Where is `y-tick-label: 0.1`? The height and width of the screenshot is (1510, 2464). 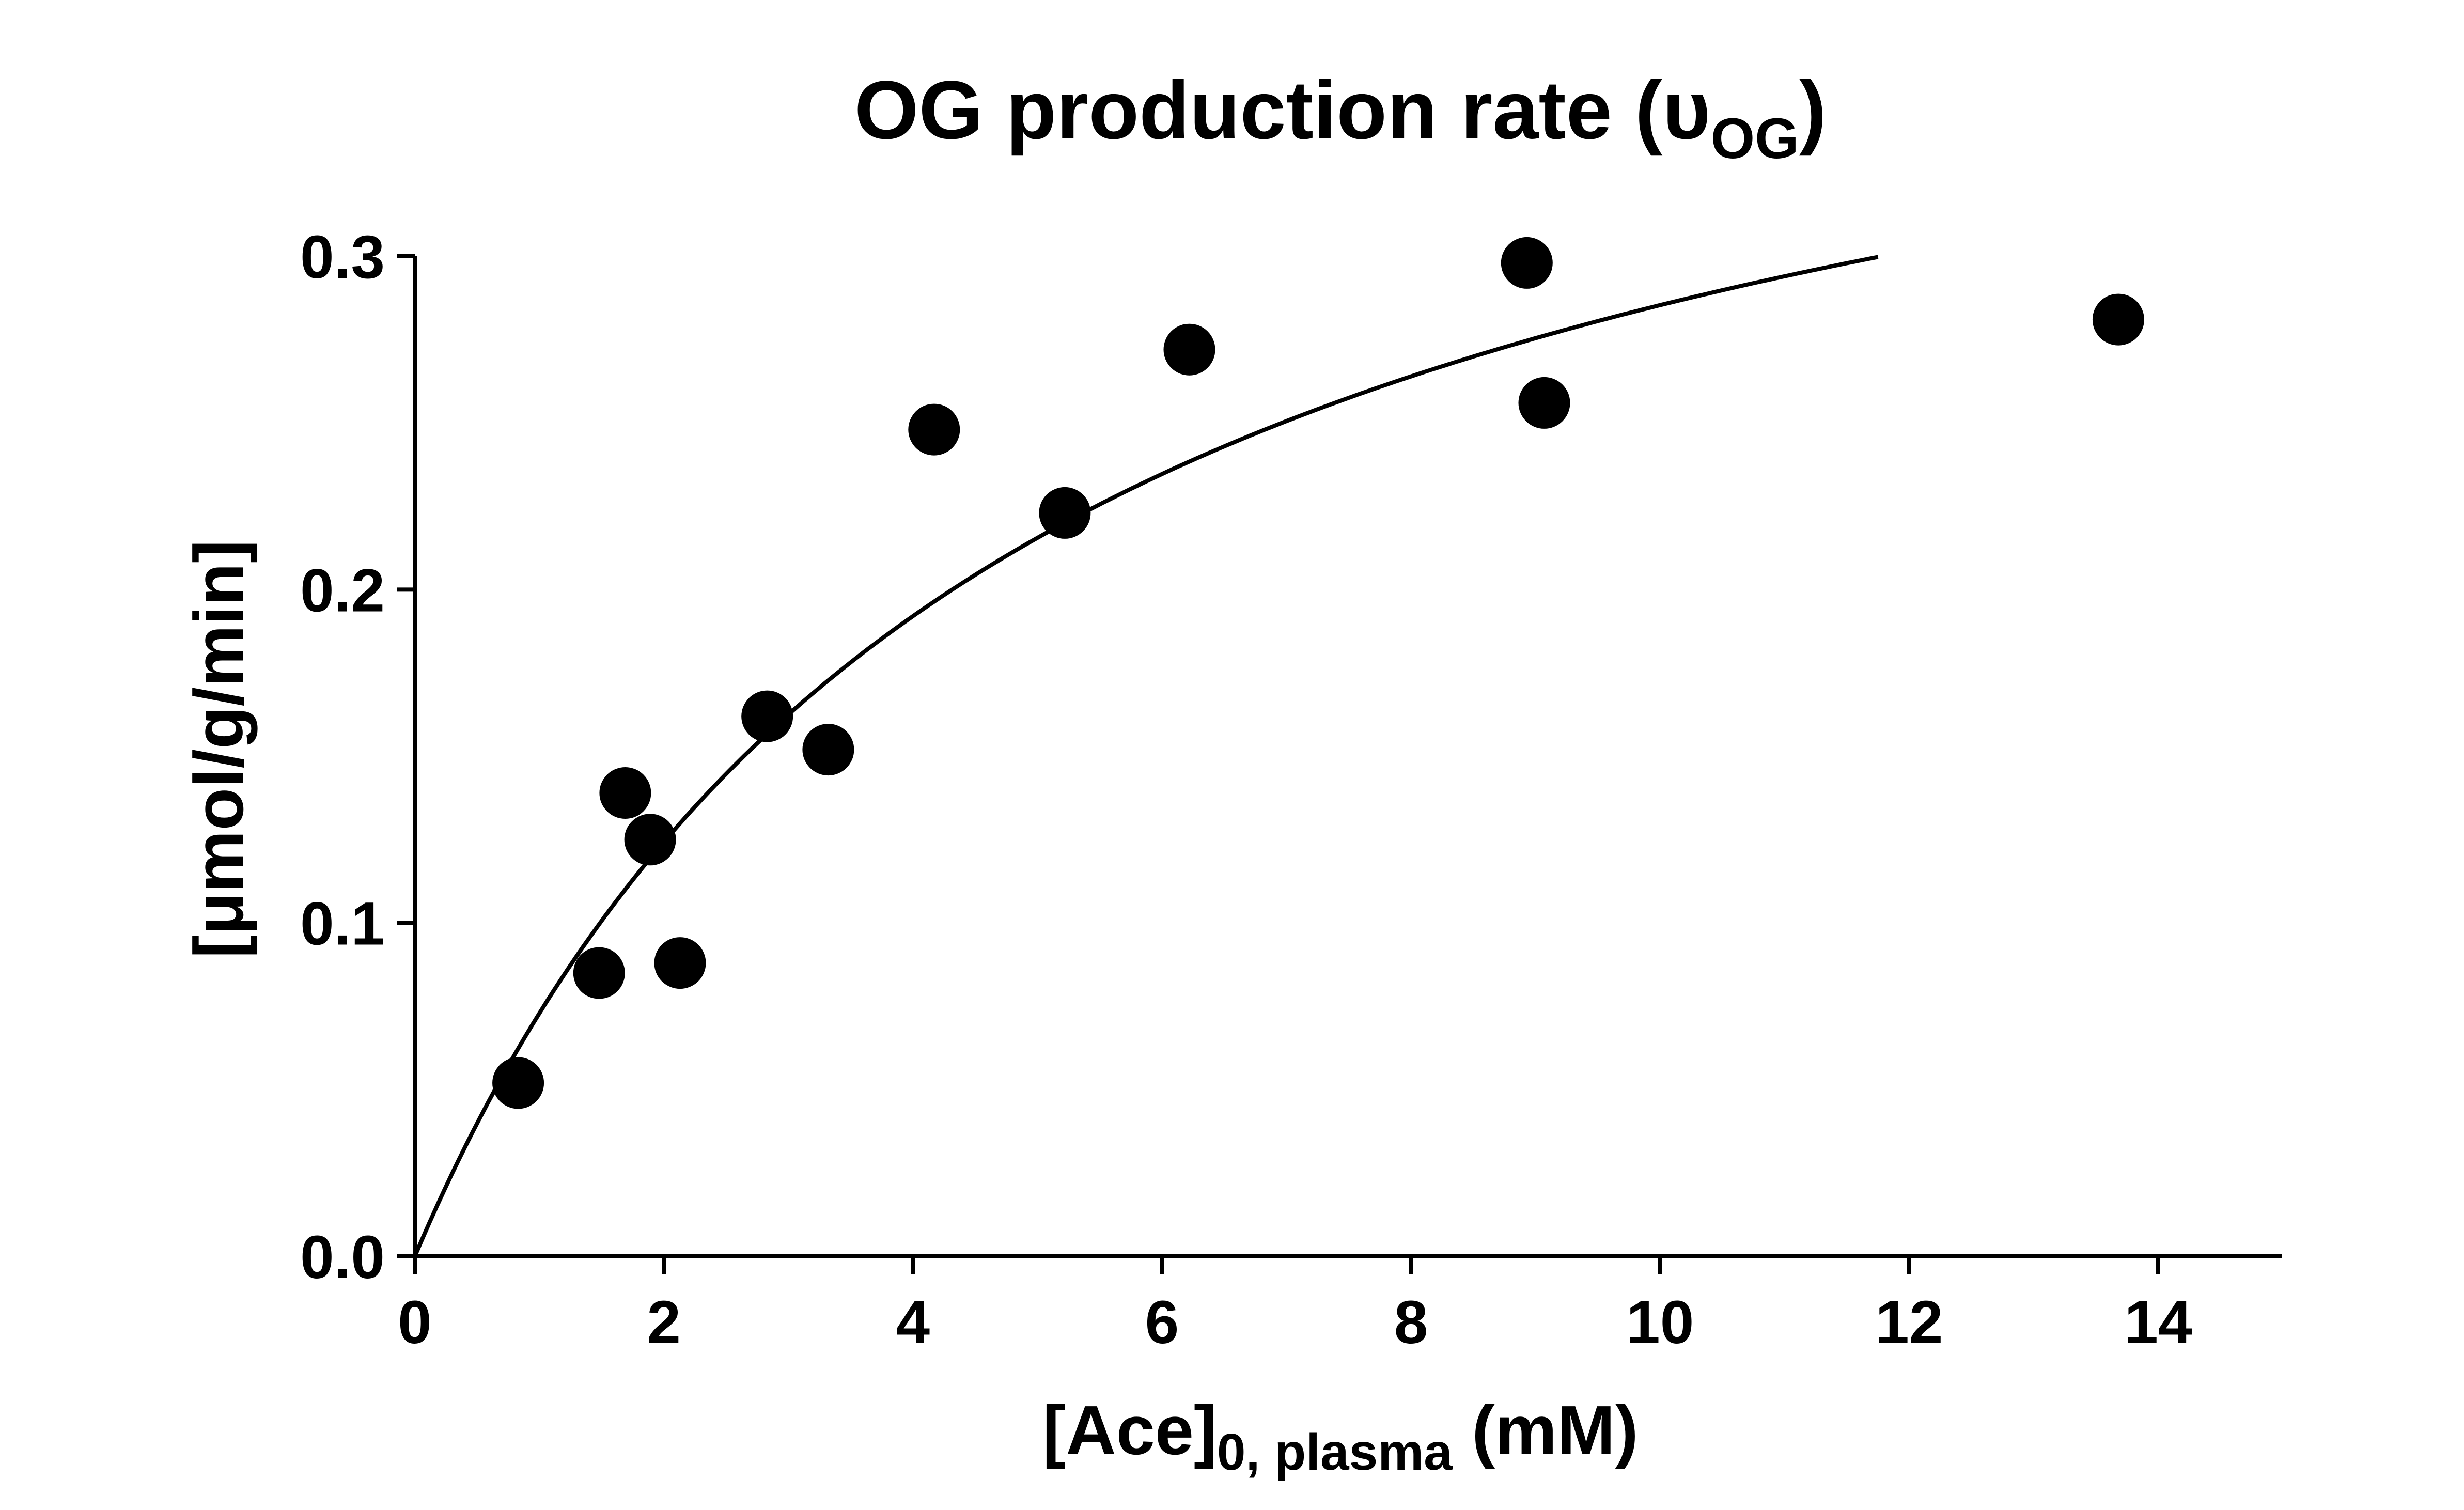
y-tick-label: 0.1 is located at coordinates (342, 924).